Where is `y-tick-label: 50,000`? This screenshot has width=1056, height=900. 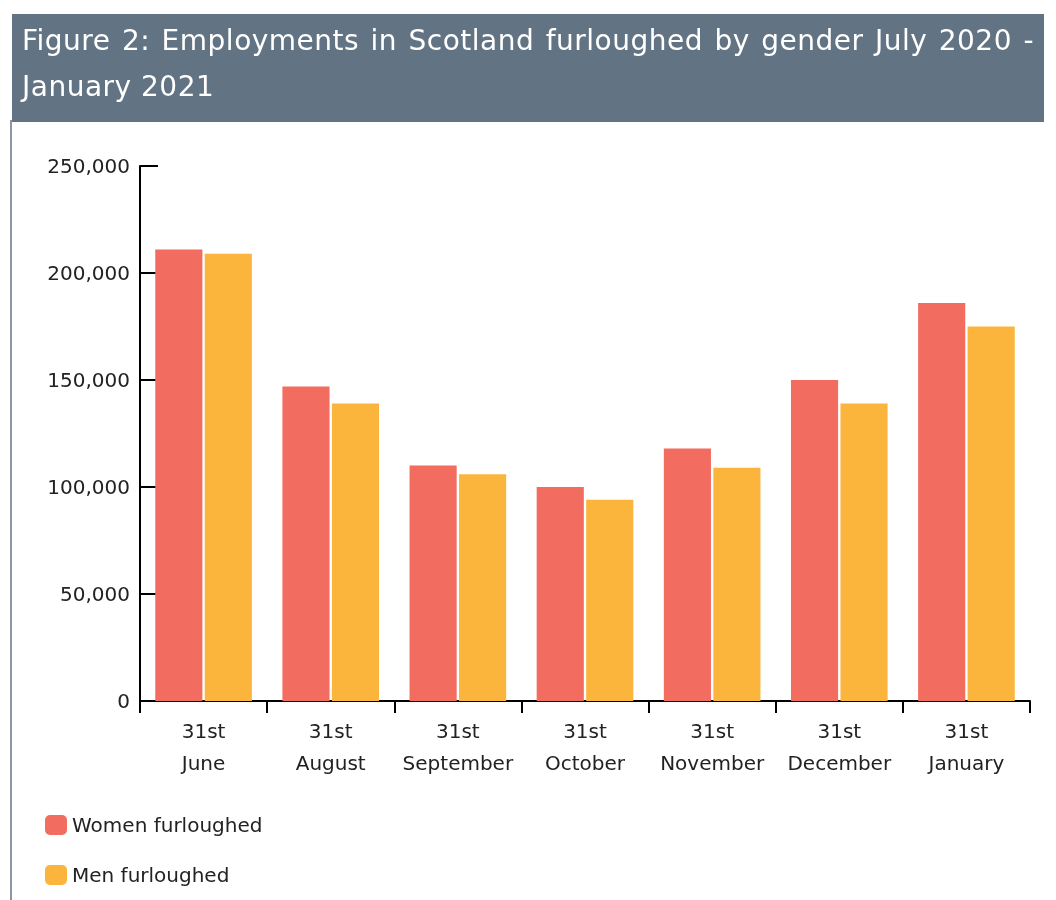 y-tick-label: 50,000 is located at coordinates (95, 594).